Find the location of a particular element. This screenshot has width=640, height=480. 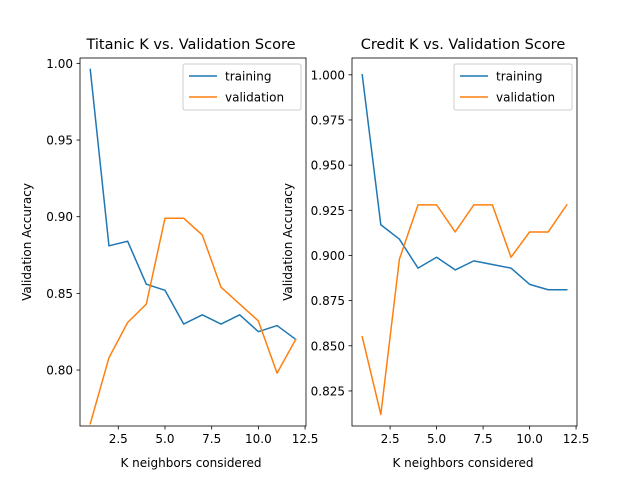

y-tick-label: 0.900 is located at coordinates (328, 256).